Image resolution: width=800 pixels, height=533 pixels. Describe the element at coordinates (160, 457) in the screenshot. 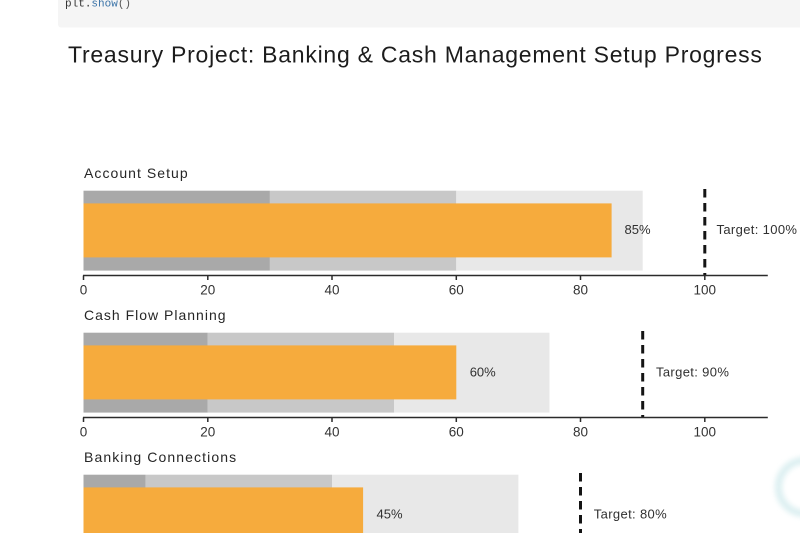

I see `svg-text: Banking Connections` at that location.